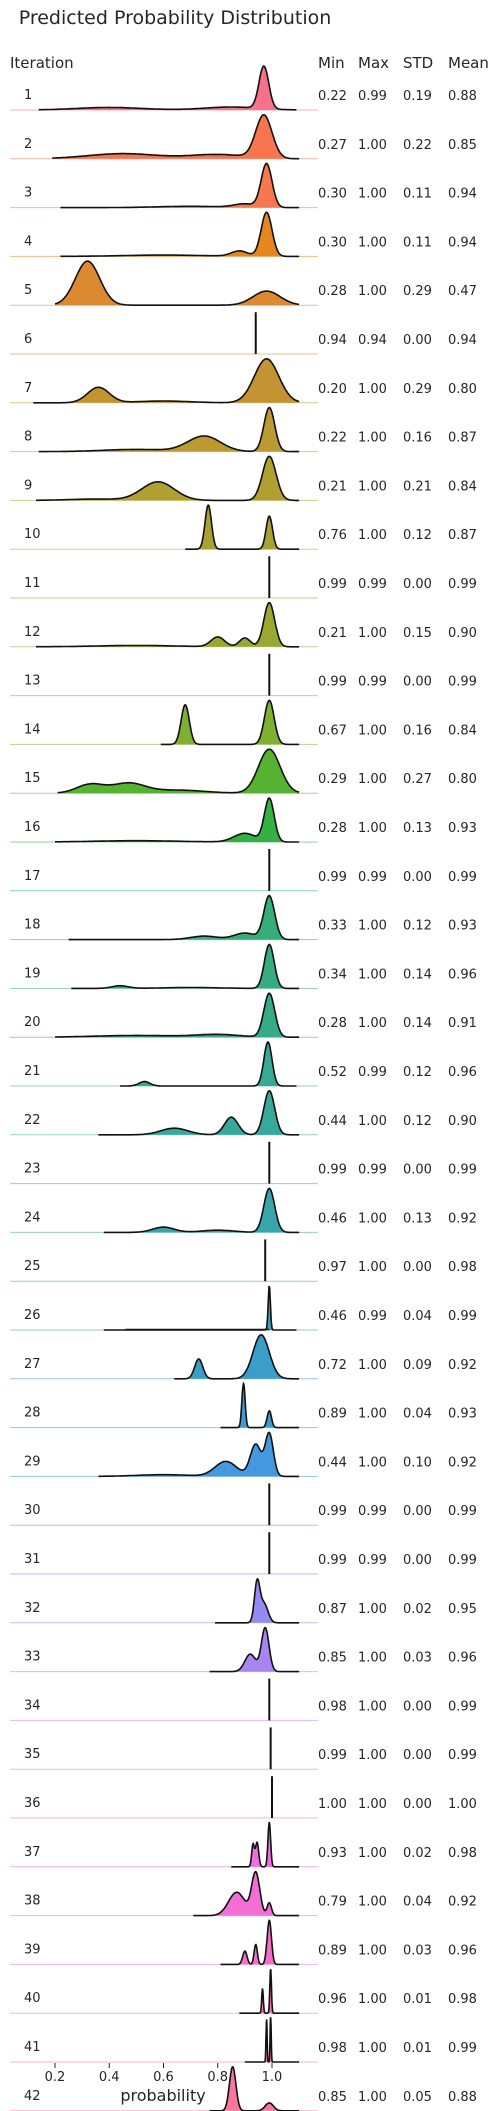  What do you see at coordinates (243, 1893) in the screenshot?
I see `ridge-row: 38 0.79 1.00 0.04 0.92` at bounding box center [243, 1893].